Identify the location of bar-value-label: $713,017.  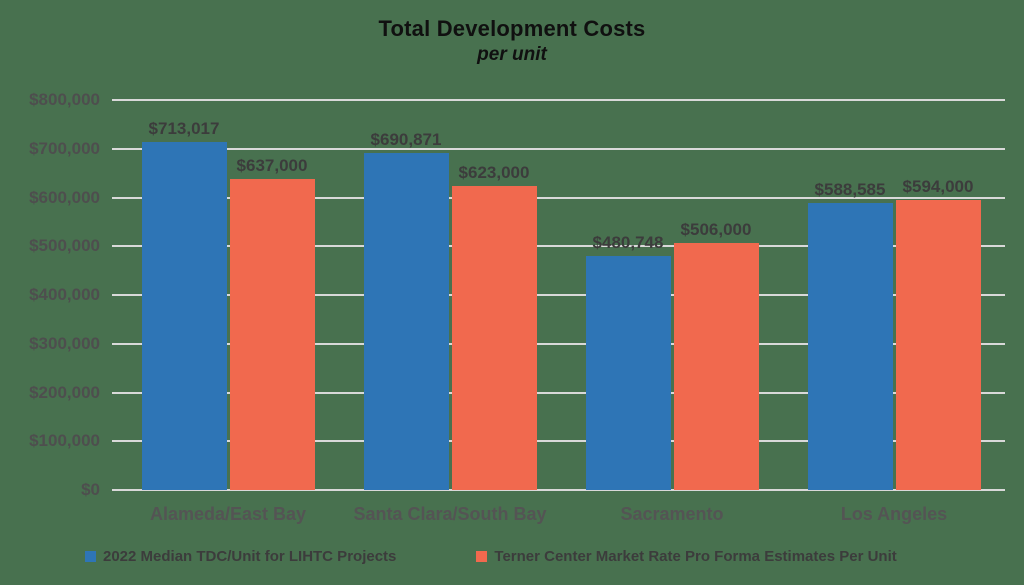
(184, 129).